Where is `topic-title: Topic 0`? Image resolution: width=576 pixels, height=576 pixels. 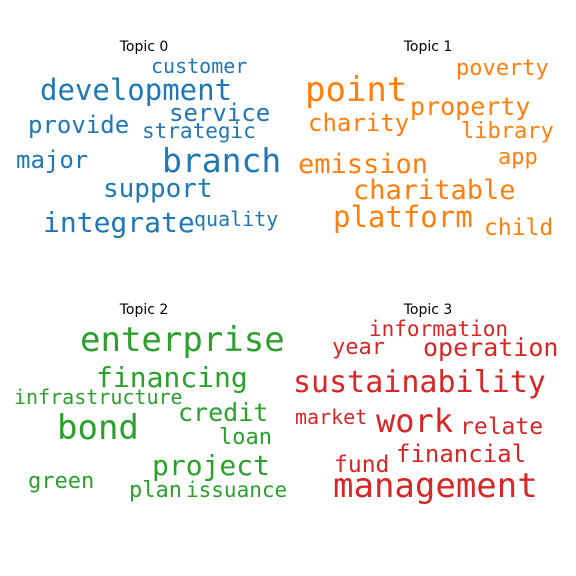 topic-title: Topic 0 is located at coordinates (144, 47).